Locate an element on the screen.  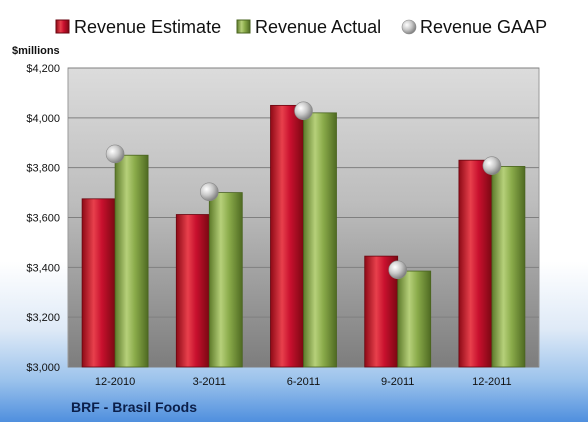
y-tick-label: $3,000 is located at coordinates (43, 368).